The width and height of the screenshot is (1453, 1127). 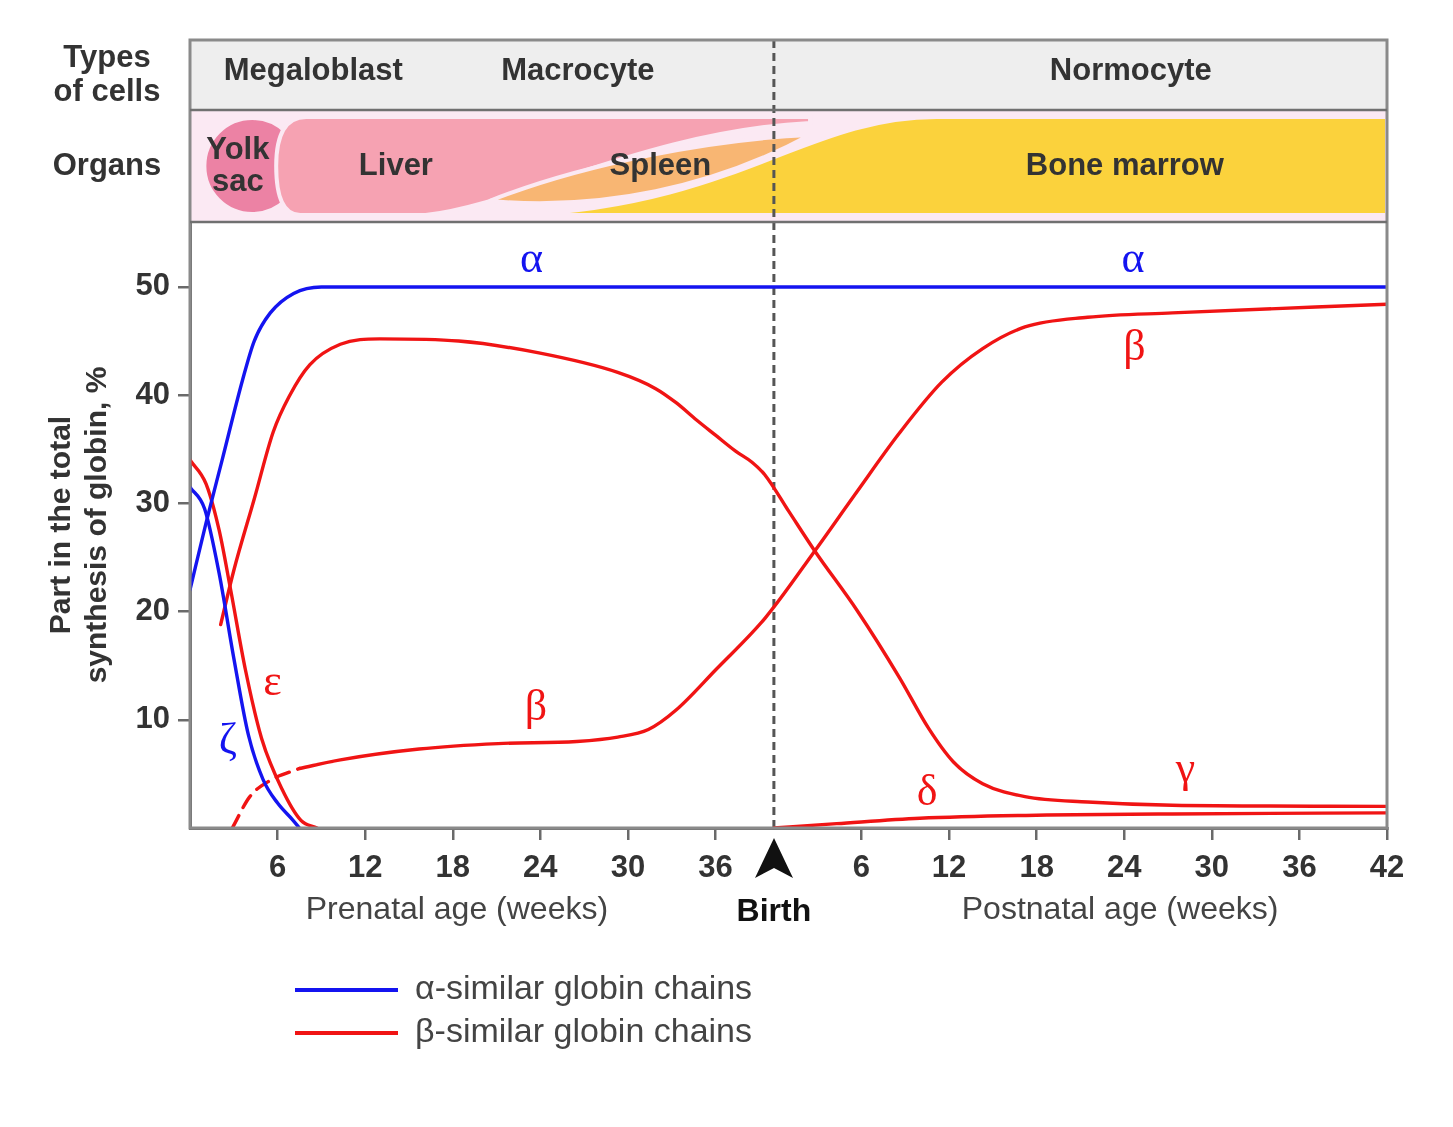 I want to click on line-series, so click(x=1079, y=819).